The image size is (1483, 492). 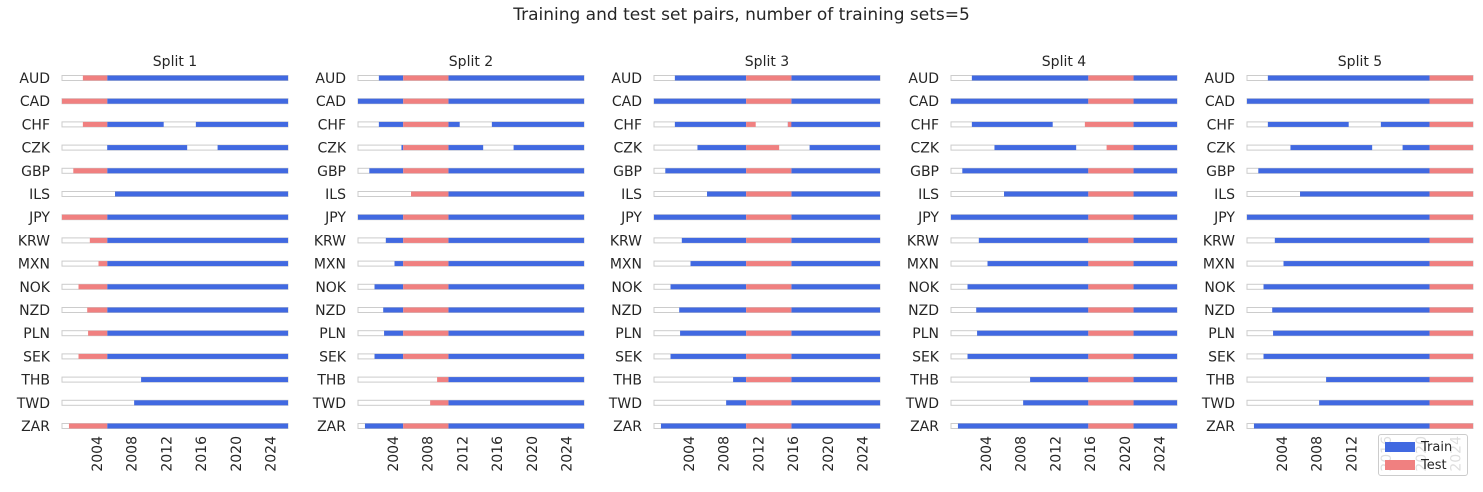 What do you see at coordinates (1064, 62) in the screenshot?
I see `split-title: Split 4` at bounding box center [1064, 62].